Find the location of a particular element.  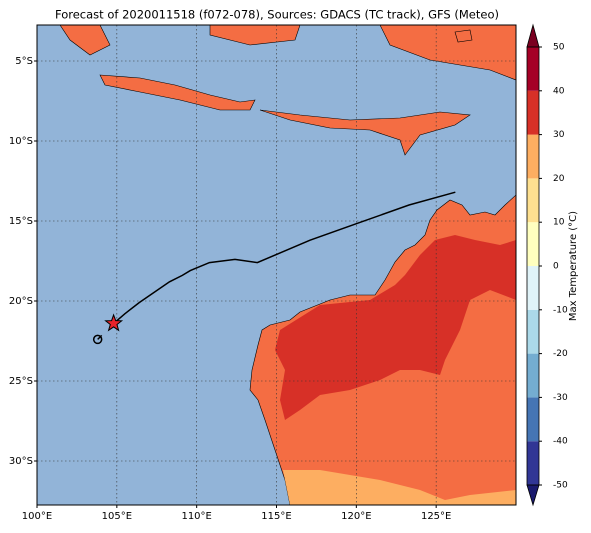

hot-region is located at coordinates (395, 327).